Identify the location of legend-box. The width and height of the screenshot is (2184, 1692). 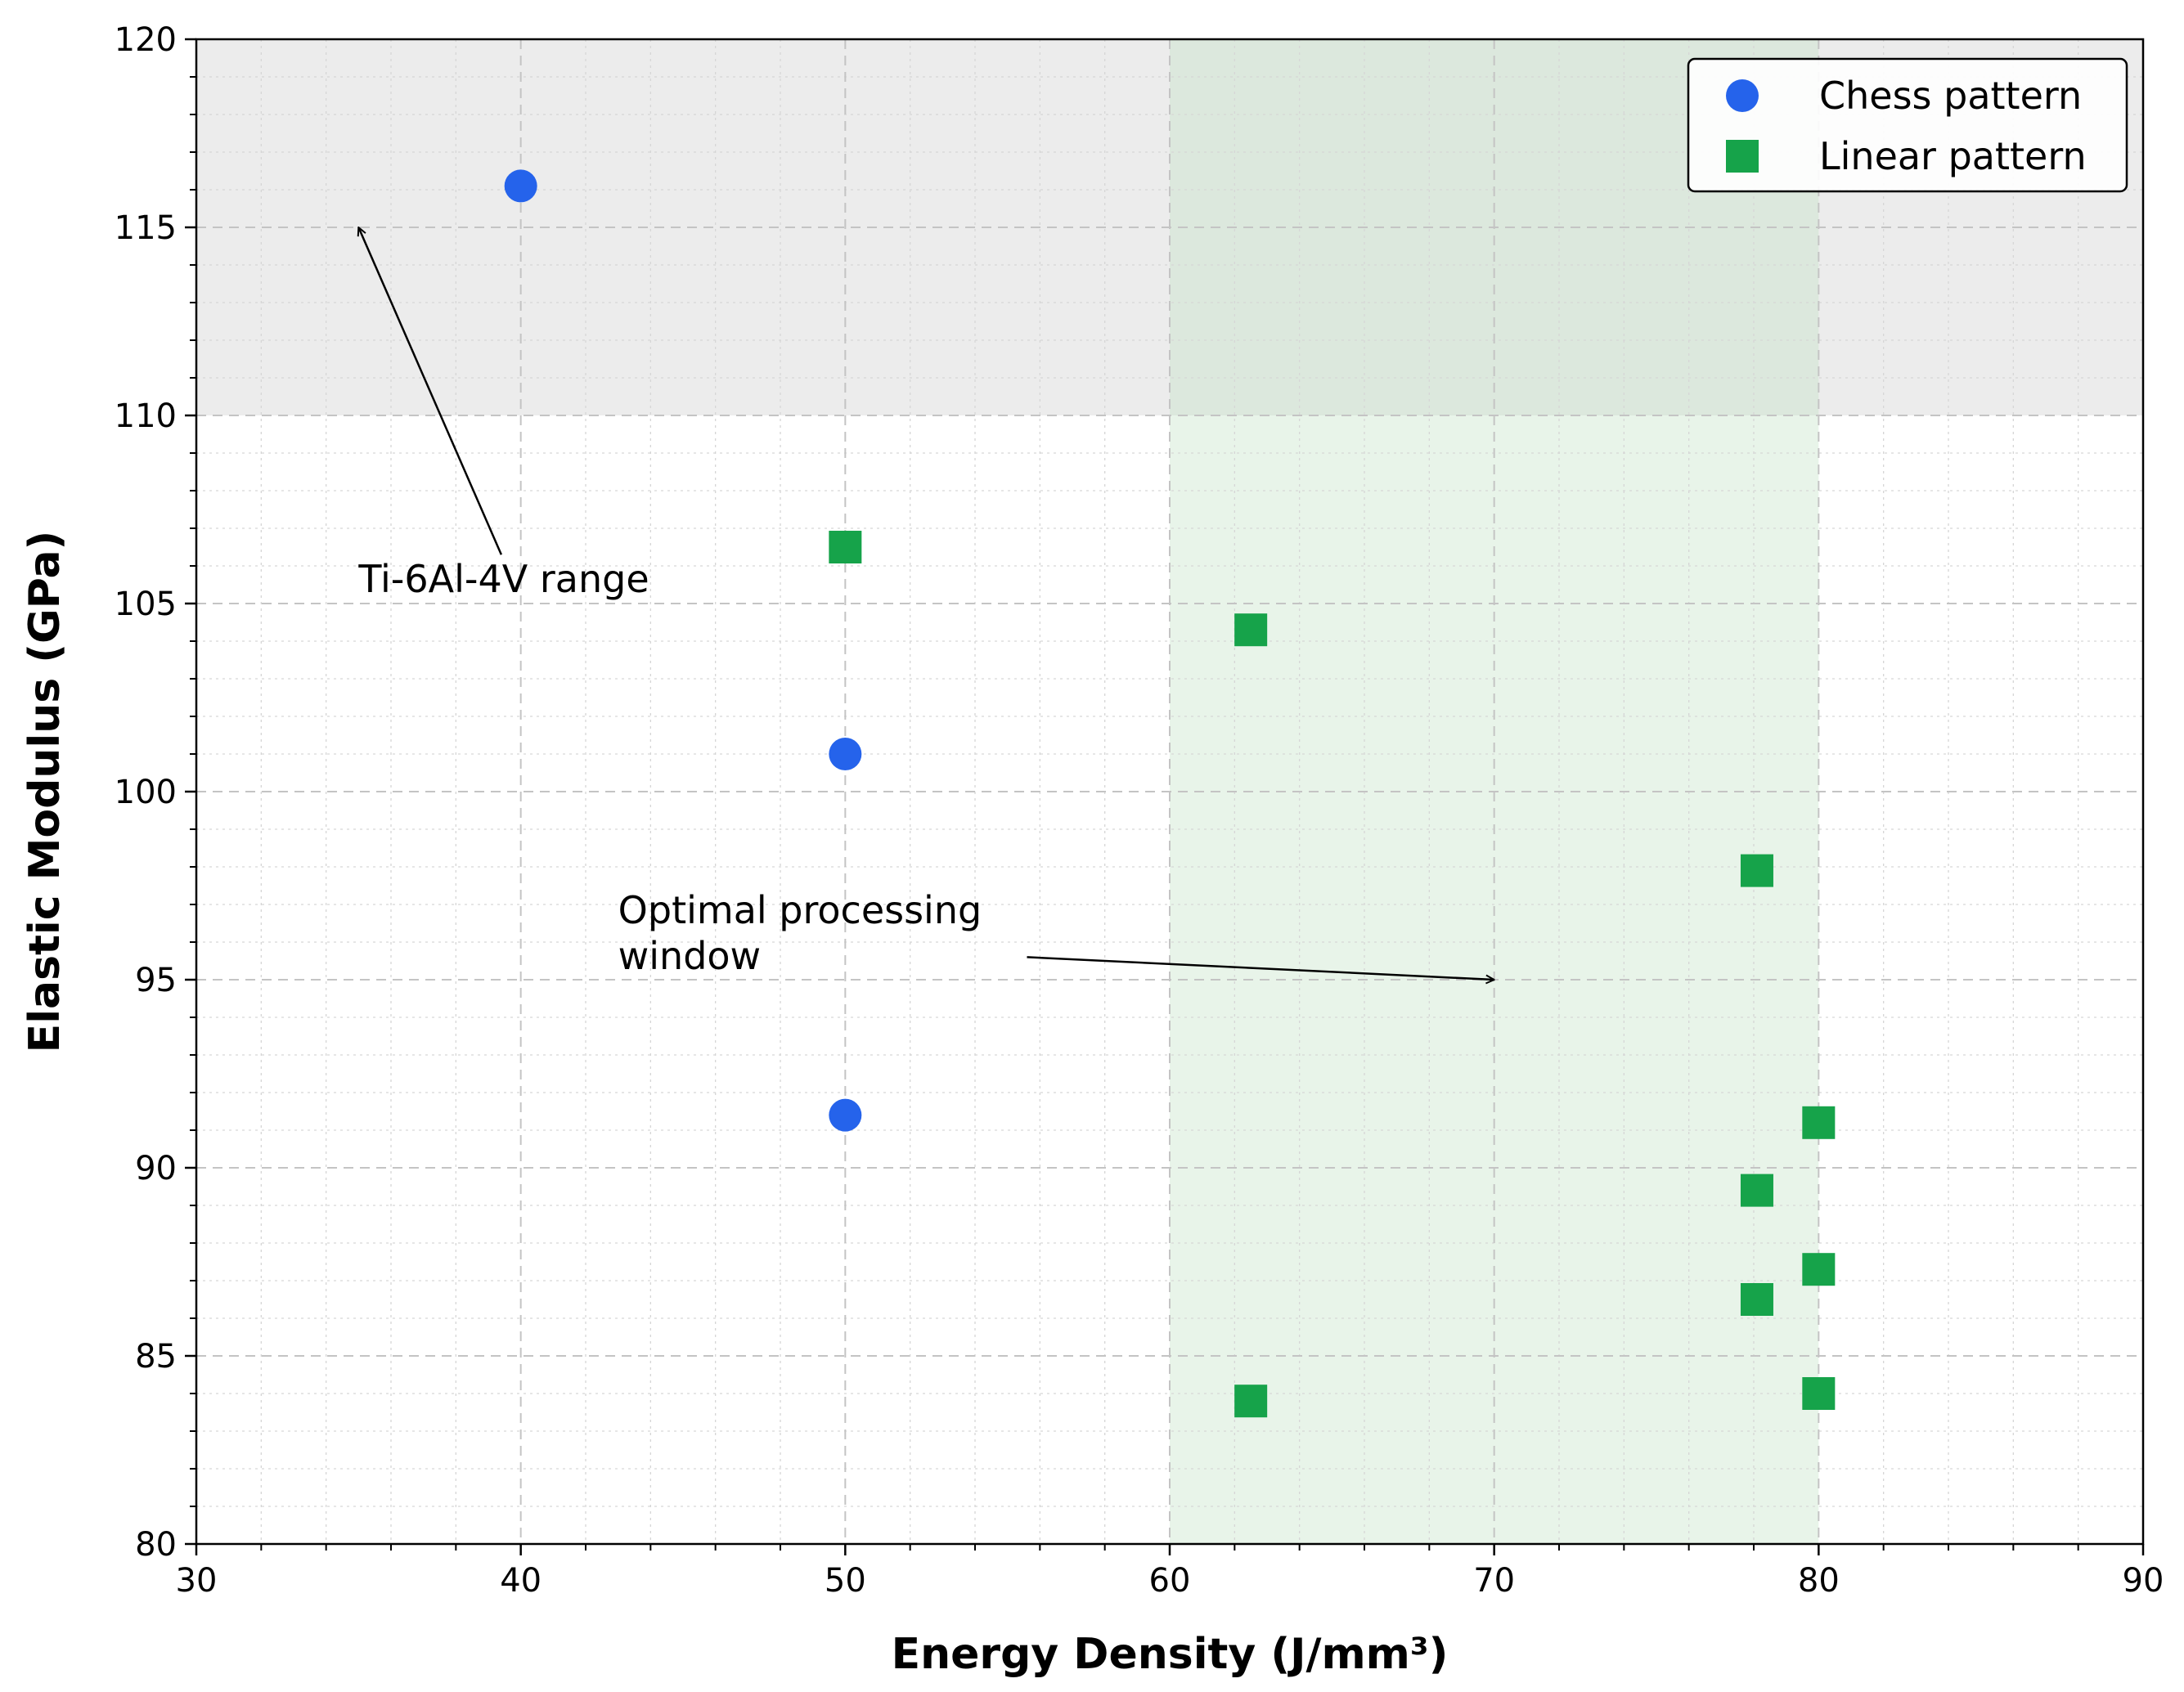
(1907, 125).